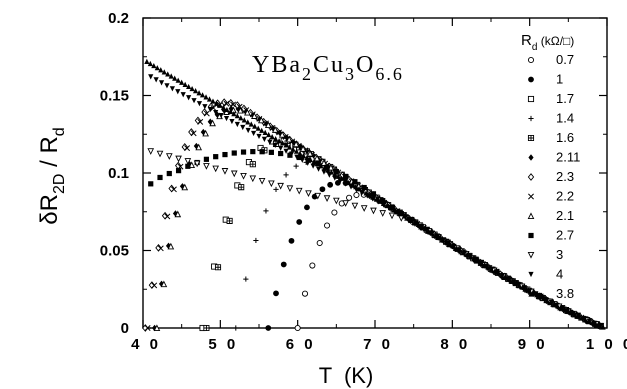 The image size is (627, 389). I want to click on legend-title: Rd (kΩ/□), so click(547, 42).